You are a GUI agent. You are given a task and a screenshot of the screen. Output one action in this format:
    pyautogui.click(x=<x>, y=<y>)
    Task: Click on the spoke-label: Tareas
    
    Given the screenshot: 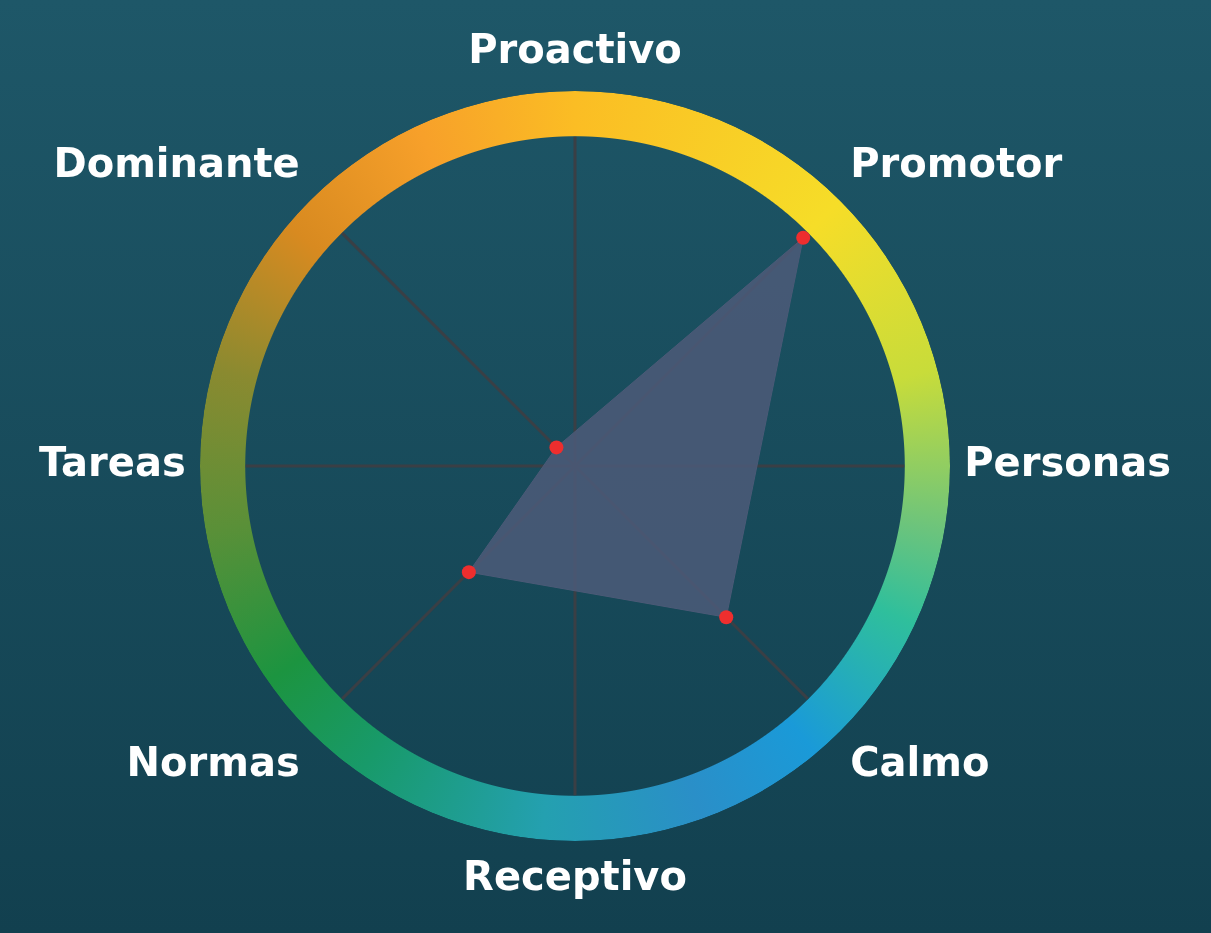 What is the action you would take?
    pyautogui.click(x=112, y=462)
    